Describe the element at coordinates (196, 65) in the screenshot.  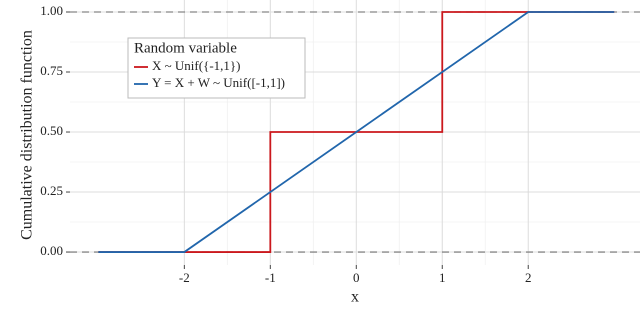
I see `legend-label: X ~ Unif({-1,1})` at that location.